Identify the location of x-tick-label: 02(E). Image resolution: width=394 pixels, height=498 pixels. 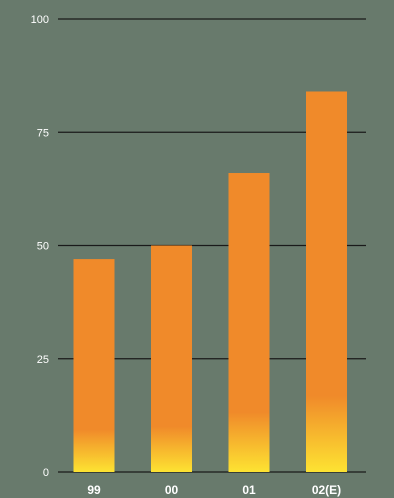
(326, 490).